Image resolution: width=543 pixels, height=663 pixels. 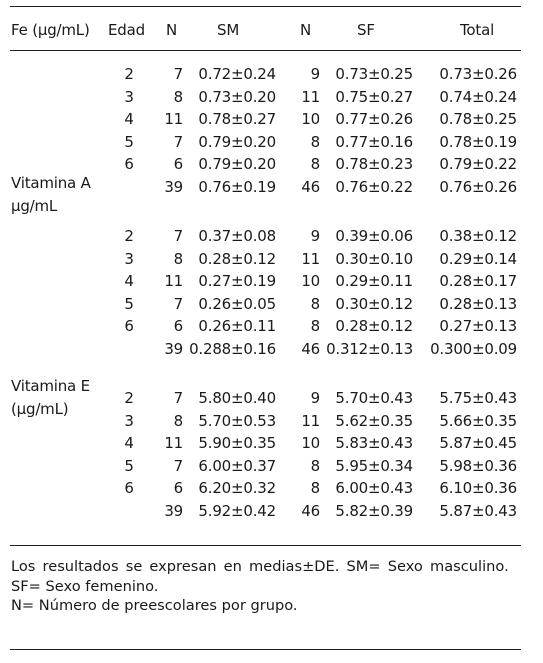 I want to click on cell-sf: 5.83±0.43, so click(x=374, y=443).